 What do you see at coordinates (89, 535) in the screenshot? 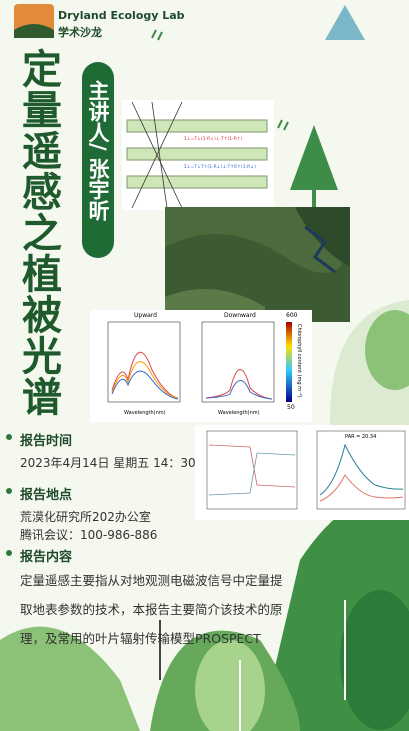
I see `section-line: 腾讯会议：100-986-886` at bounding box center [89, 535].